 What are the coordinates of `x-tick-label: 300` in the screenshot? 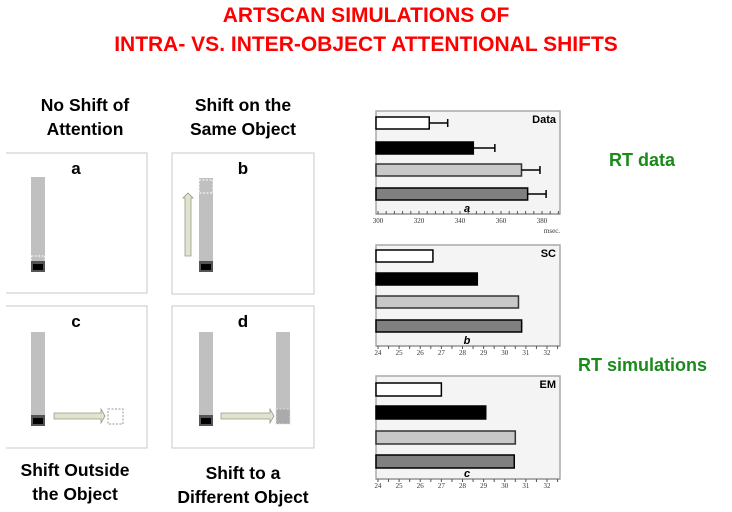 It's located at (378, 221).